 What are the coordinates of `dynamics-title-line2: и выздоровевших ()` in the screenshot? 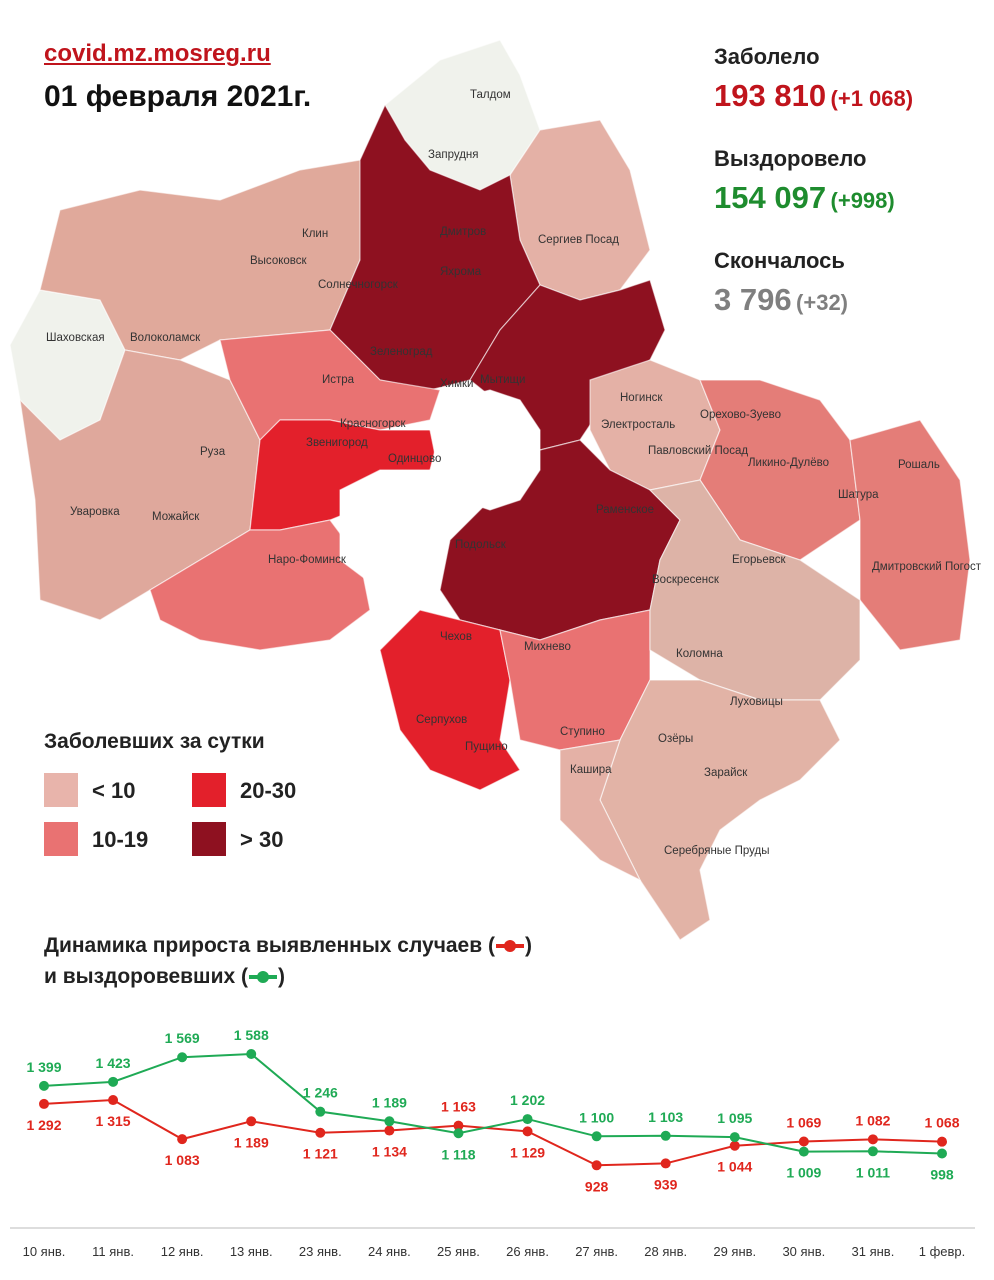 It's located at (288, 976).